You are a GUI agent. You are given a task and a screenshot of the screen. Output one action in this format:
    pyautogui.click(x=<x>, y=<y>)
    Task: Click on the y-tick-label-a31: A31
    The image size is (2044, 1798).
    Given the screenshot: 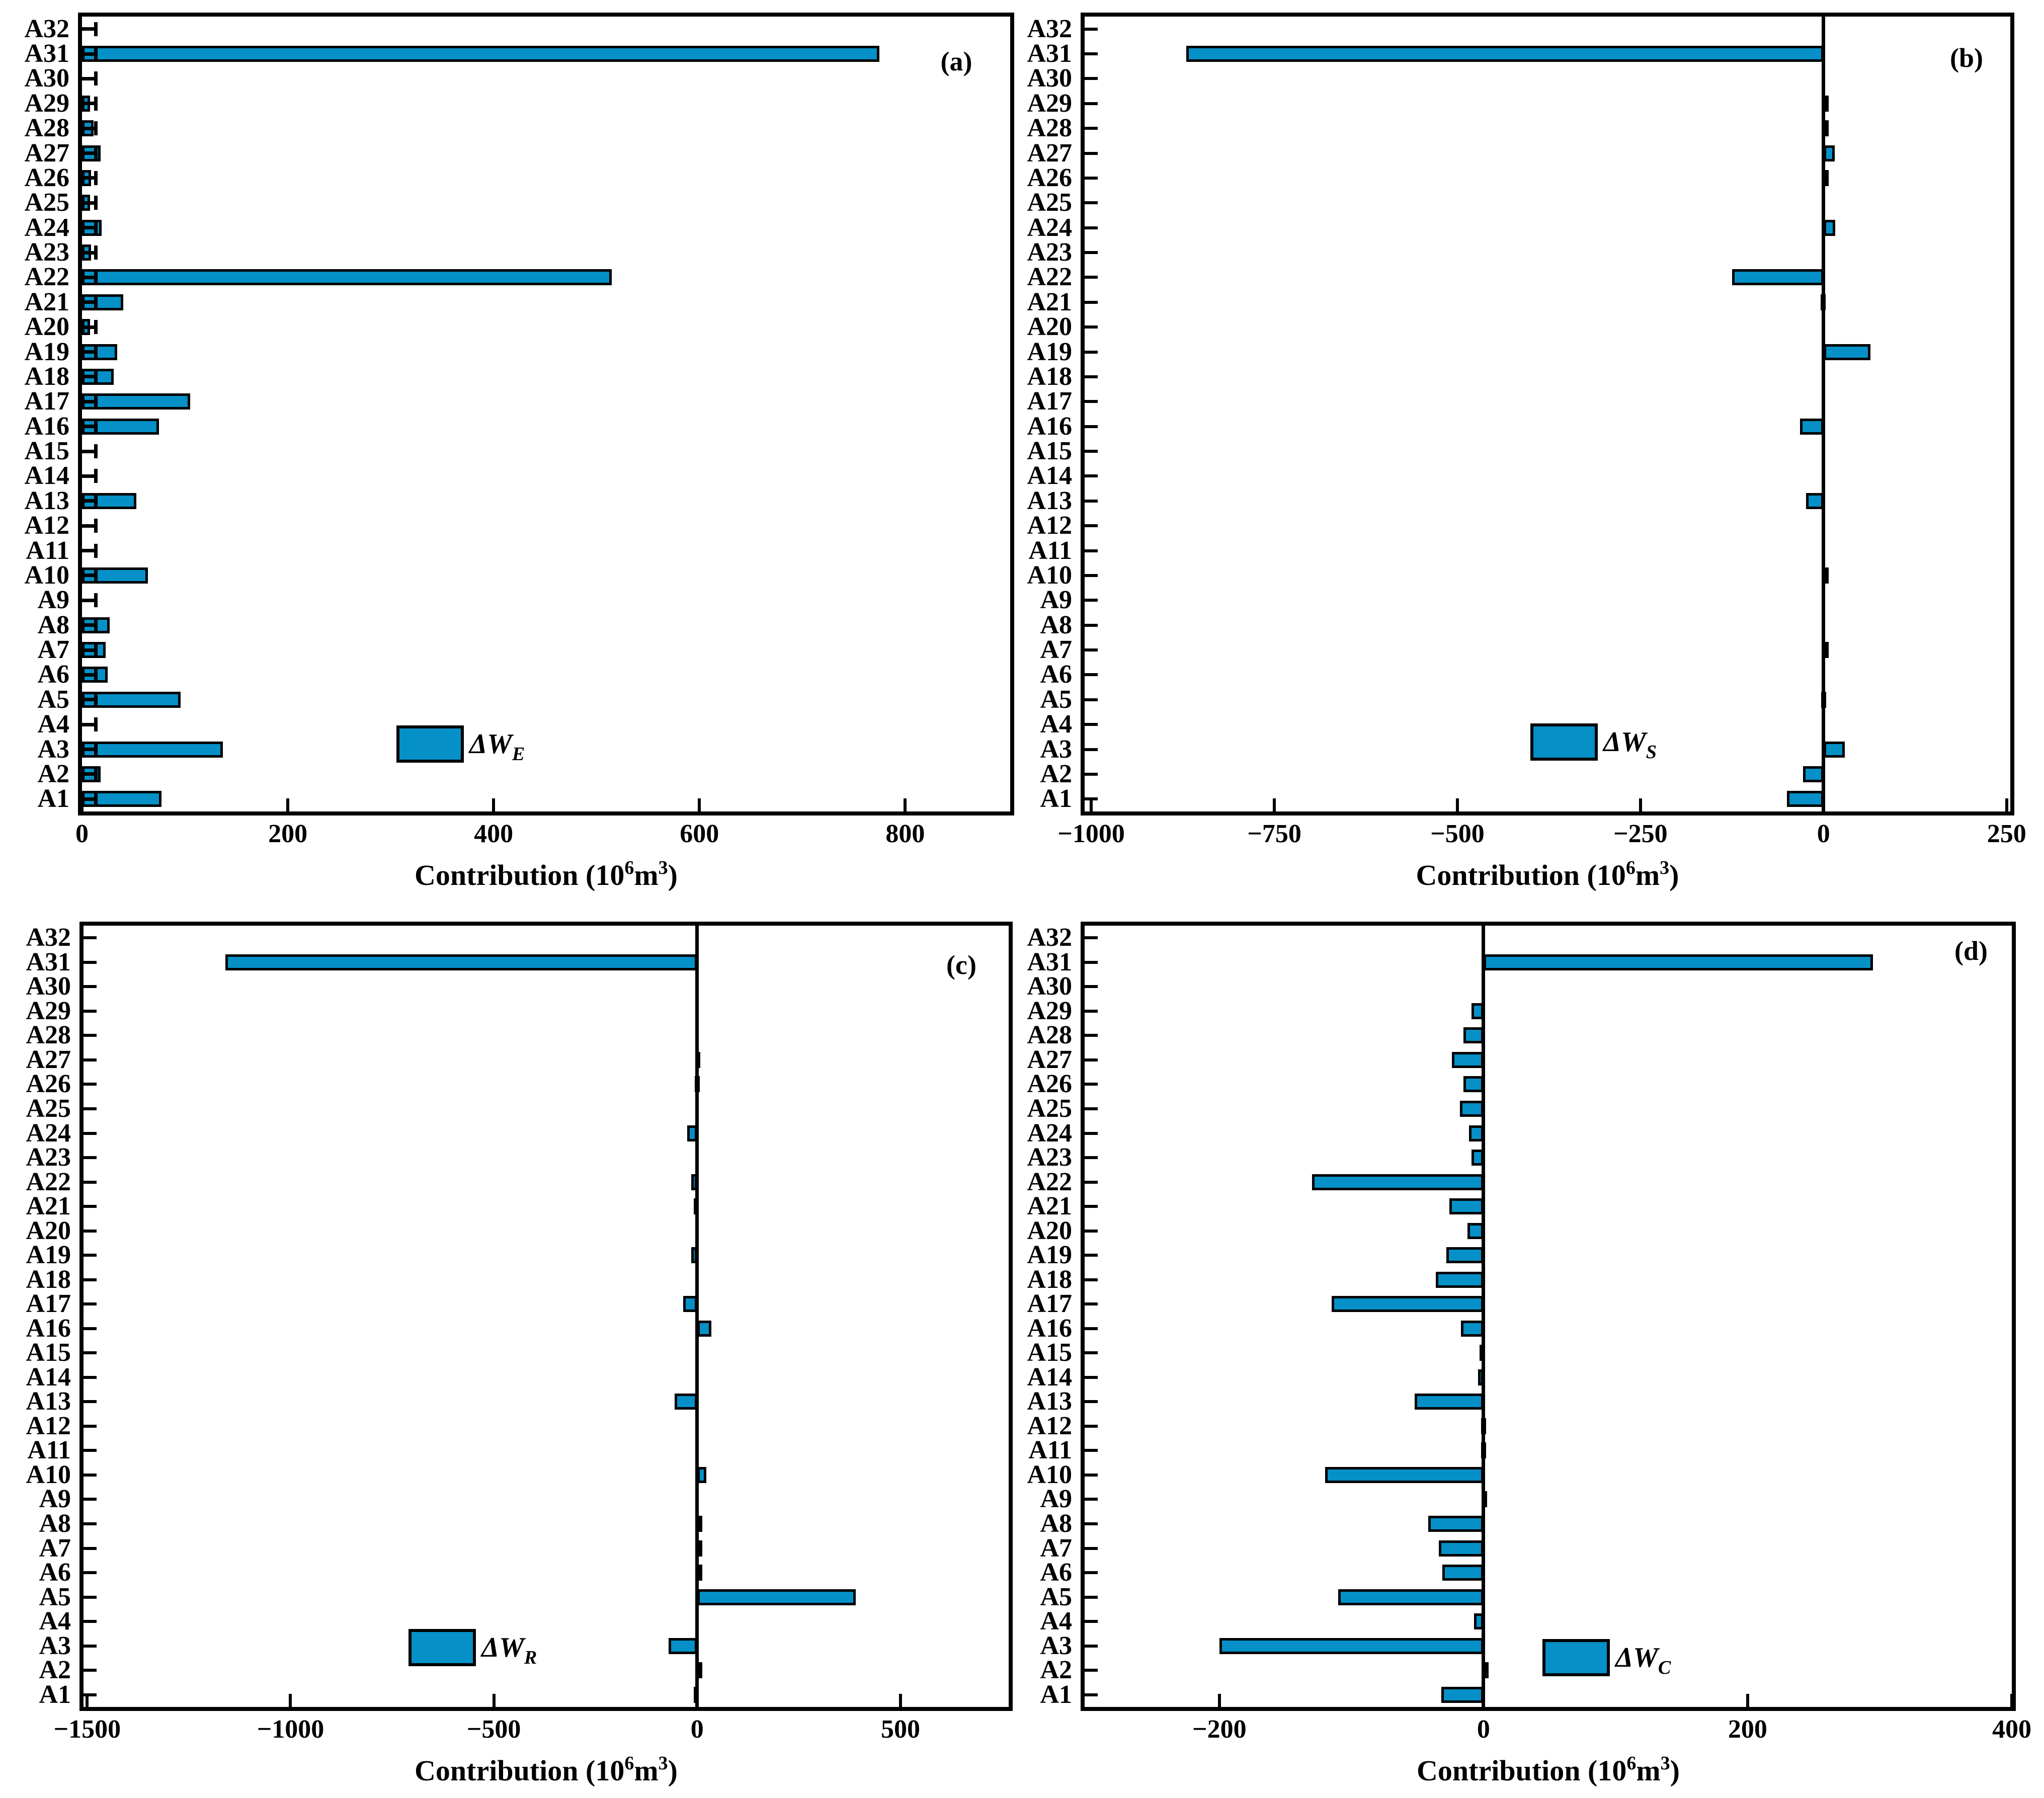 What is the action you would take?
    pyautogui.click(x=48, y=962)
    